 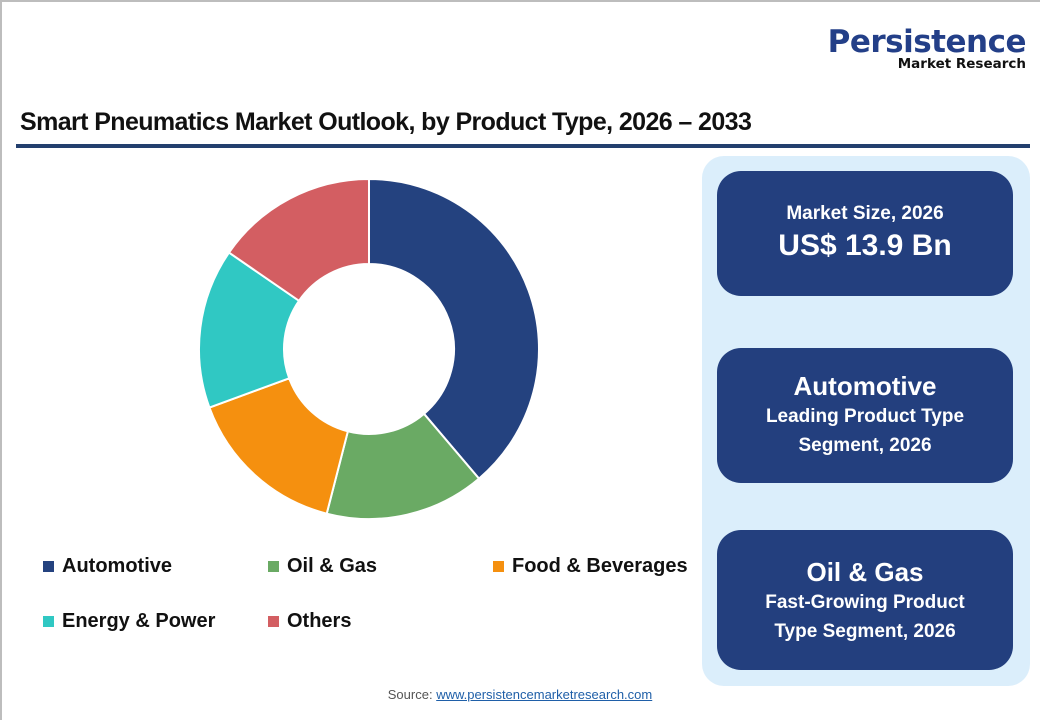 I want to click on fastest-segment-line1: Fast-Growing Product, so click(x=865, y=602).